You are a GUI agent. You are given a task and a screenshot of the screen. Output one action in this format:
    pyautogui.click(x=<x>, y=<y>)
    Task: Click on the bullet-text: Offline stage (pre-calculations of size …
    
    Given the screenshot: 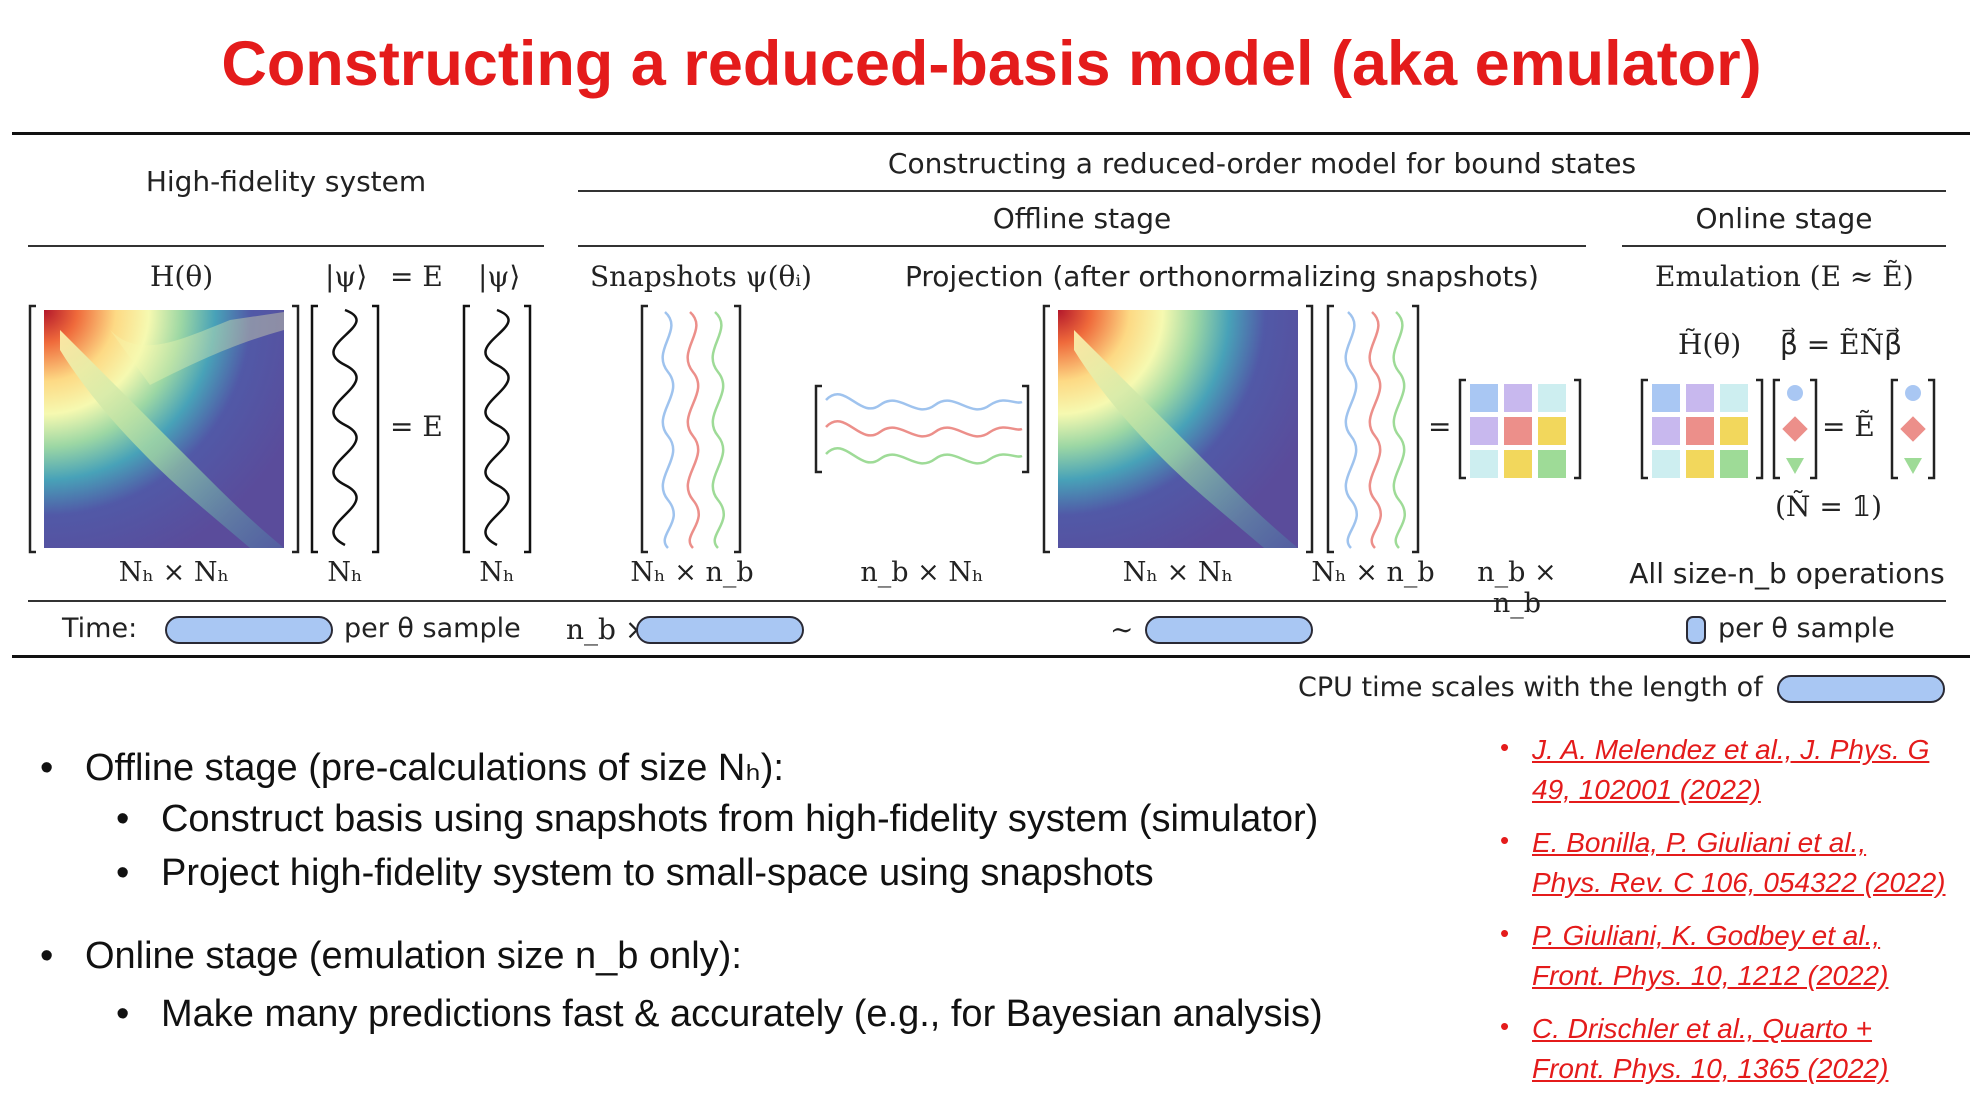 What is the action you would take?
    pyautogui.click(x=434, y=768)
    